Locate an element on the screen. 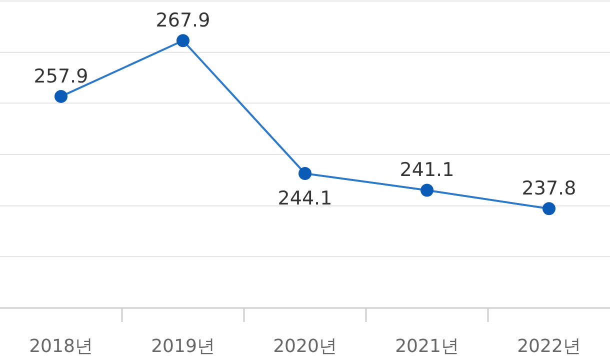 The height and width of the screenshot is (363, 610). data-label: 237.8 is located at coordinates (549, 189).